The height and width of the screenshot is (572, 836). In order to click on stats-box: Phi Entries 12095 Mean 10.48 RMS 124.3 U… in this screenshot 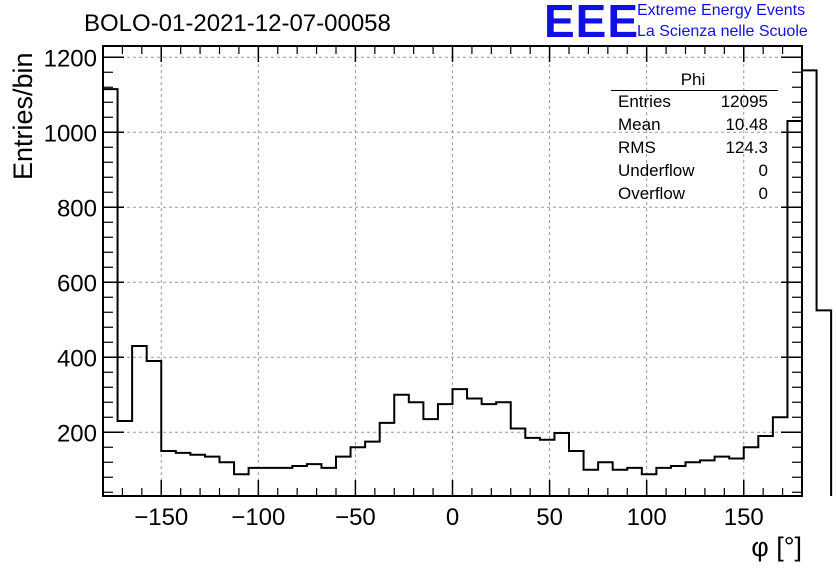, I will do `click(693, 138)`.